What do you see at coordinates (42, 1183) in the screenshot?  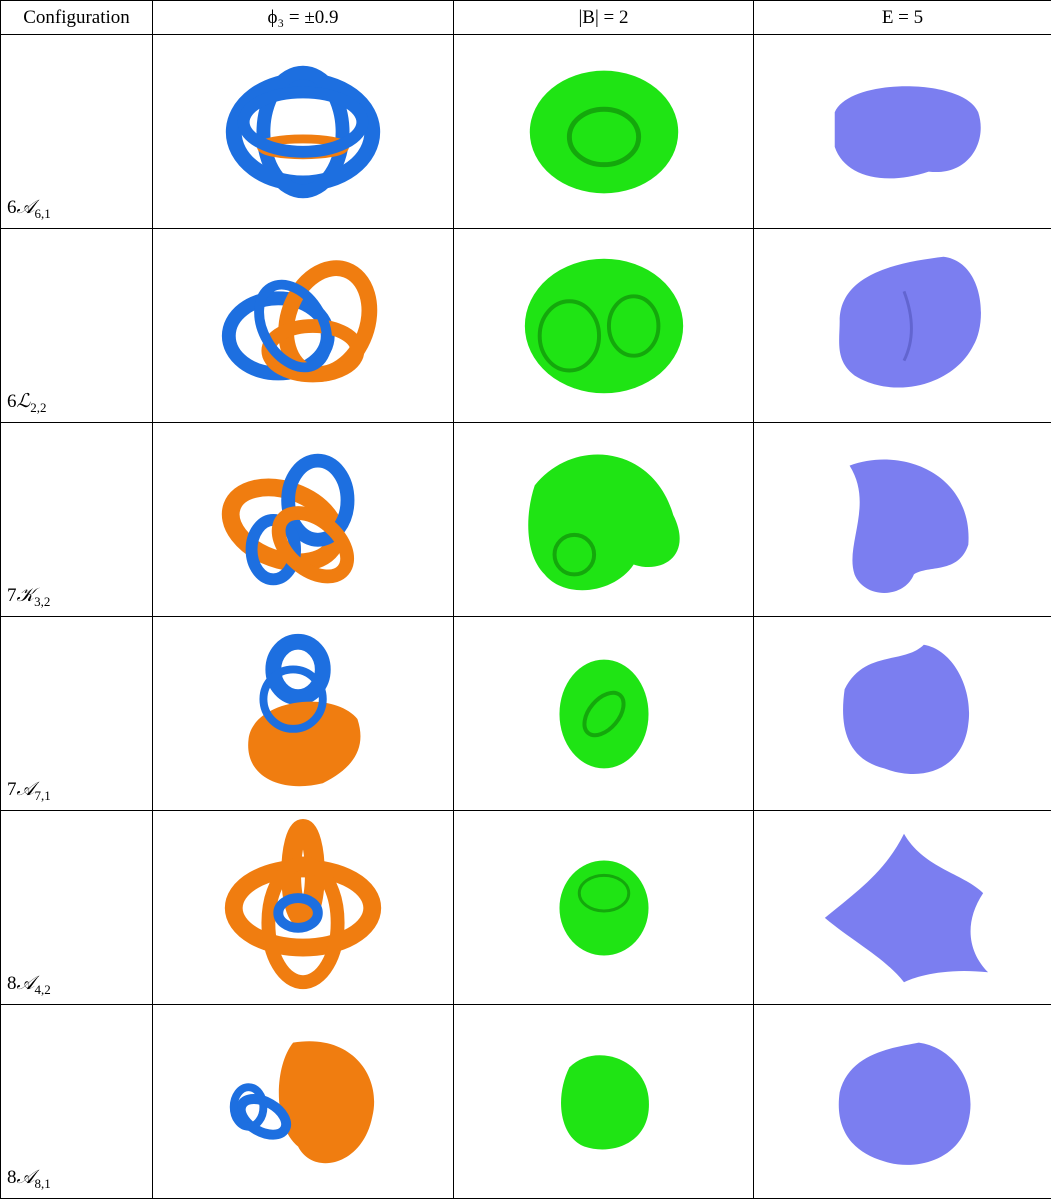 I see `subscript: 8,1` at bounding box center [42, 1183].